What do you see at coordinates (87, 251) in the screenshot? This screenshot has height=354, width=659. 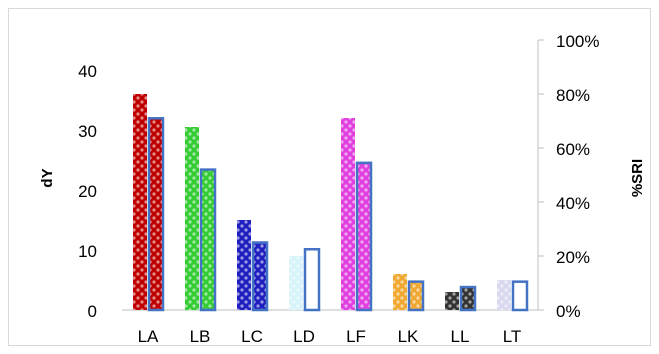 I see `y-left-tick-label: 10` at bounding box center [87, 251].